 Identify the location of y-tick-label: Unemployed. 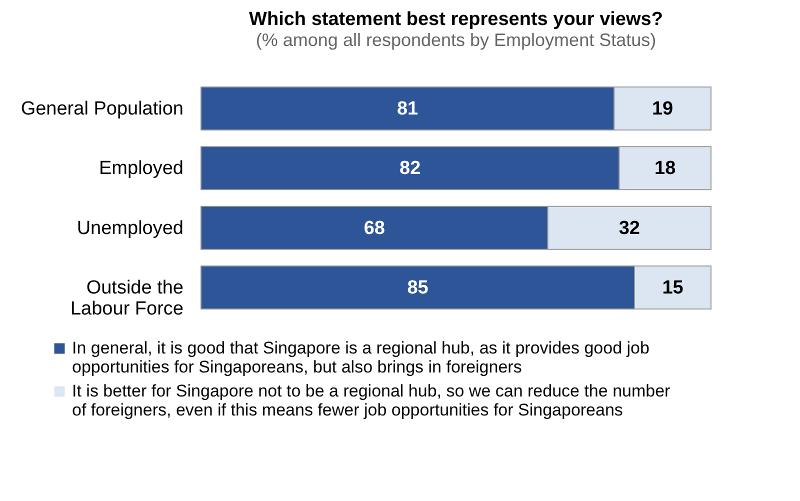
(130, 228).